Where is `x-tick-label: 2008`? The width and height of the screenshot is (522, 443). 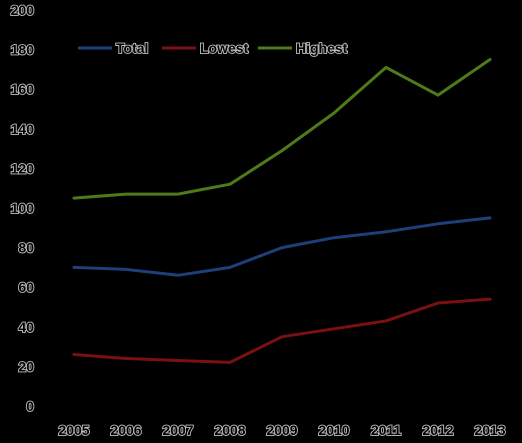
x-tick-label: 2008 is located at coordinates (229, 430).